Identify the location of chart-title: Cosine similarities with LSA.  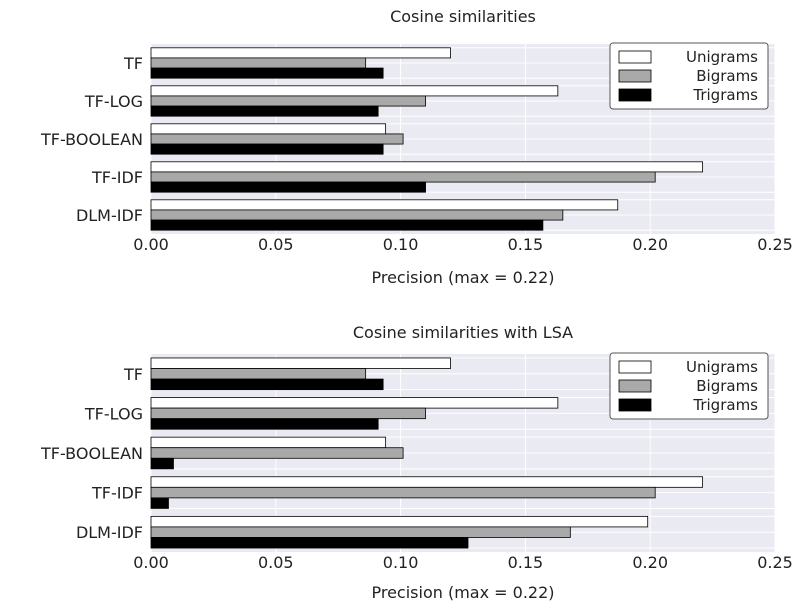
(463, 332).